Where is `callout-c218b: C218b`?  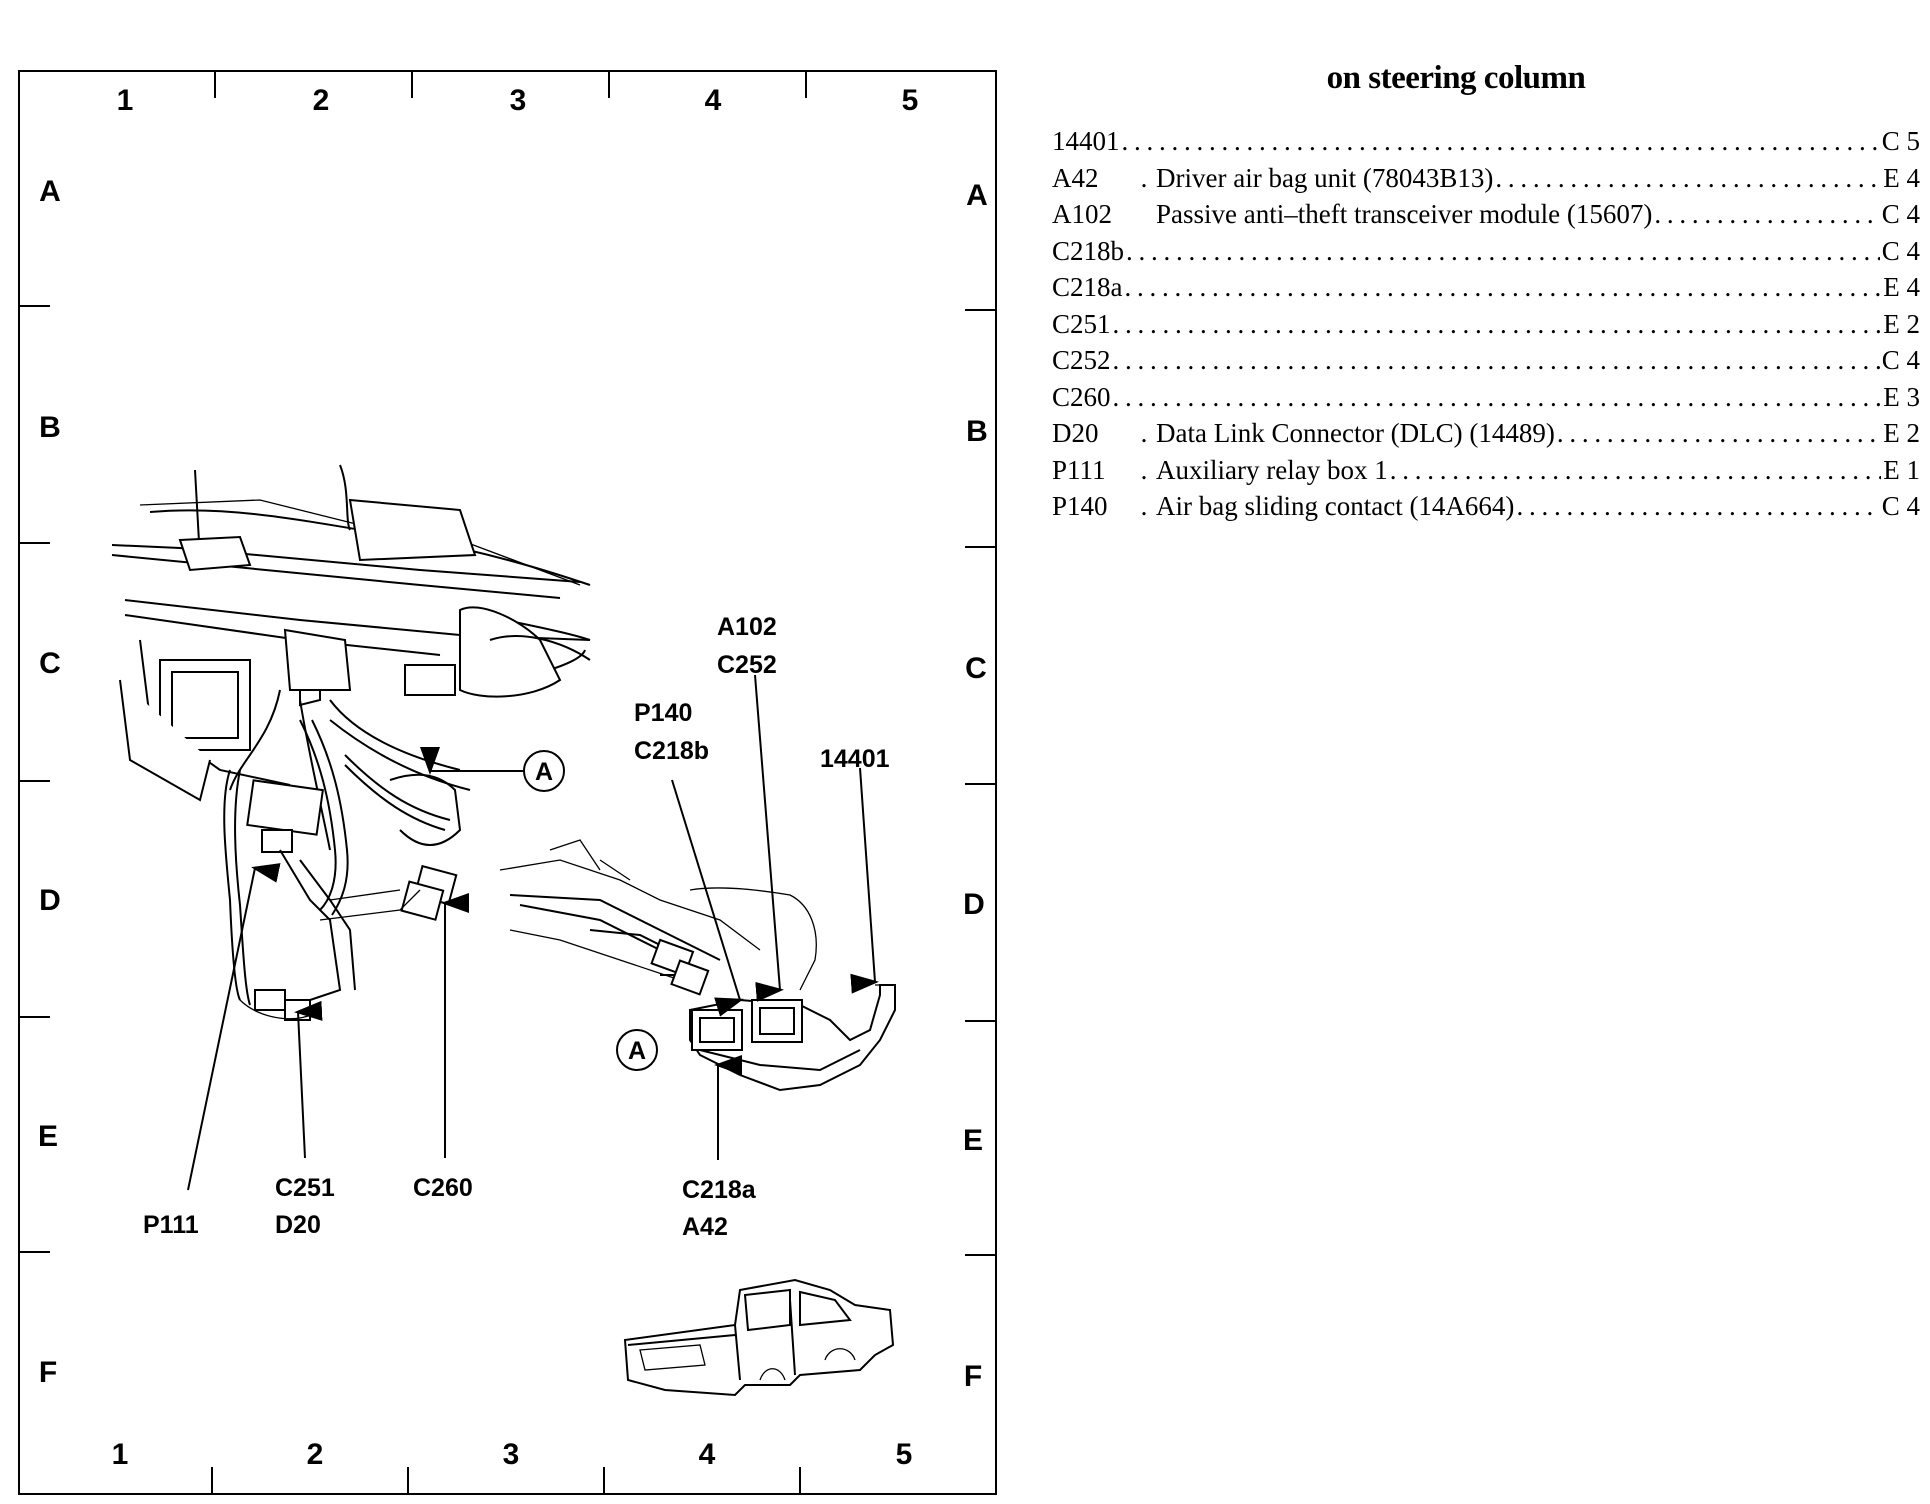 callout-c218b: C218b is located at coordinates (671, 751).